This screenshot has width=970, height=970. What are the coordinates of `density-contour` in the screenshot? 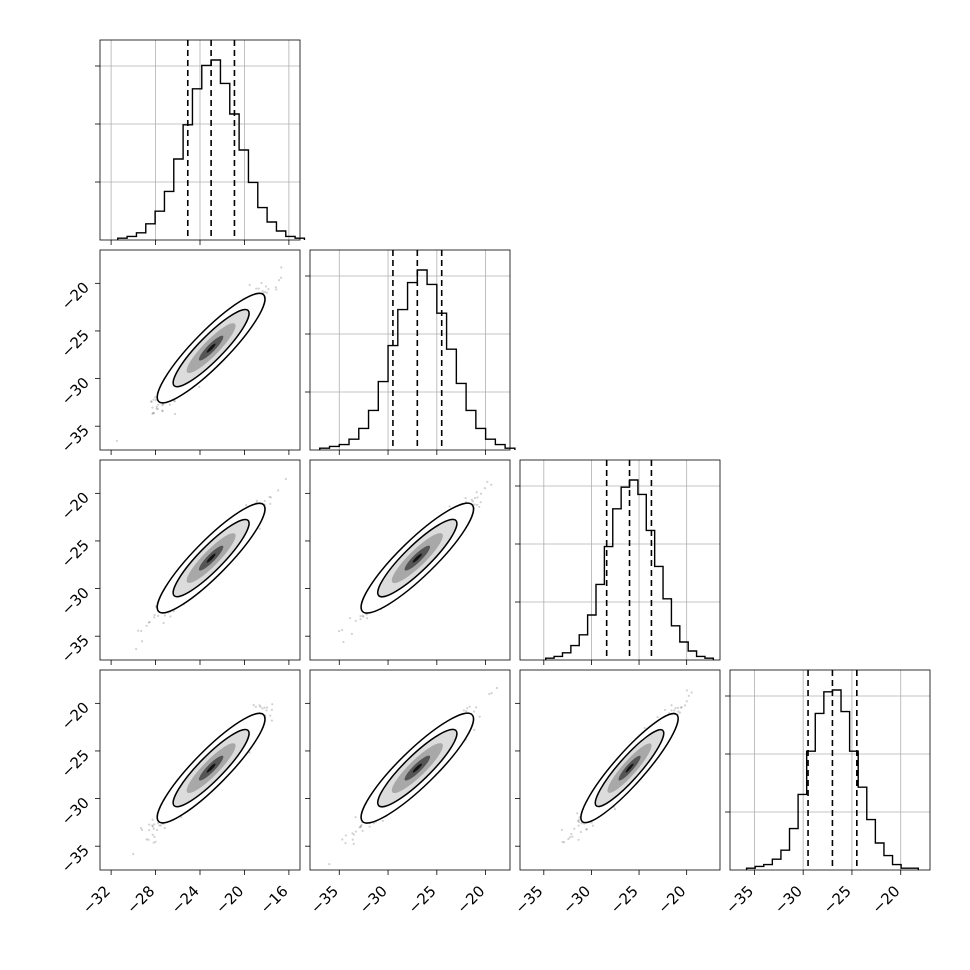 It's located at (211, 768).